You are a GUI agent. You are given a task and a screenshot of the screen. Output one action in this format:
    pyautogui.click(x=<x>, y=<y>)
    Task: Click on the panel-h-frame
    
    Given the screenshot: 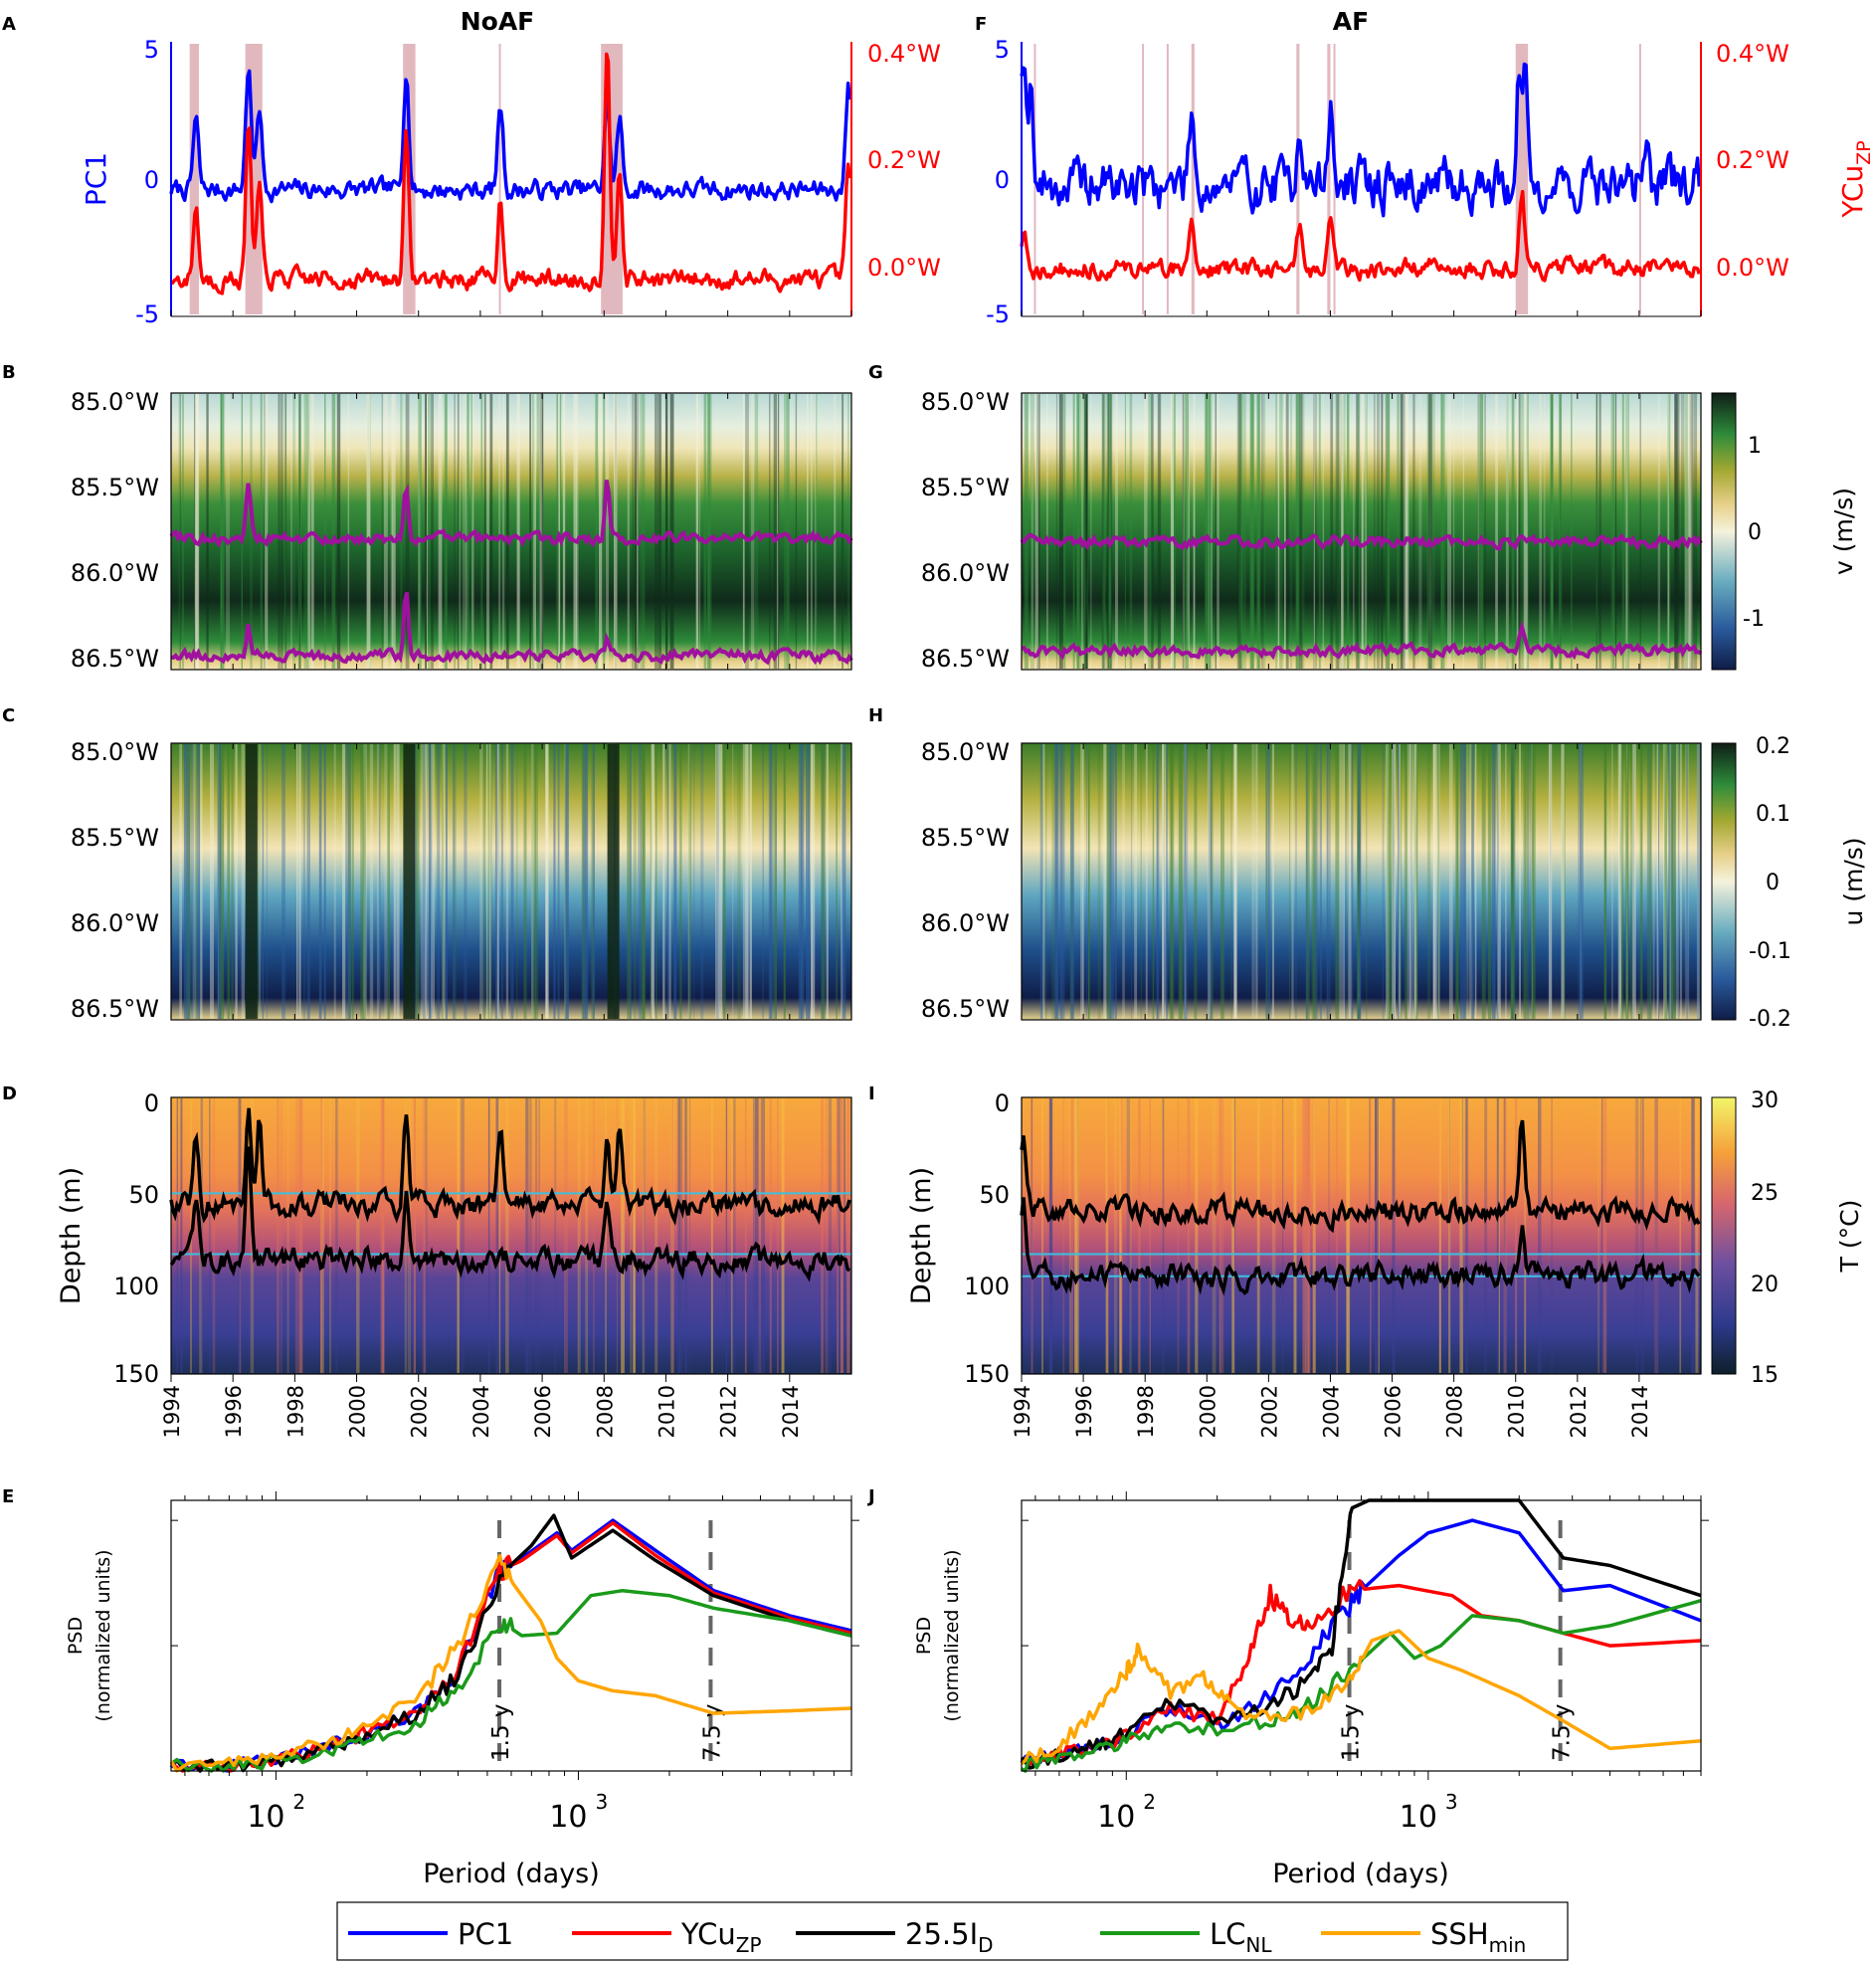 What is the action you would take?
    pyautogui.click(x=1361, y=882)
    